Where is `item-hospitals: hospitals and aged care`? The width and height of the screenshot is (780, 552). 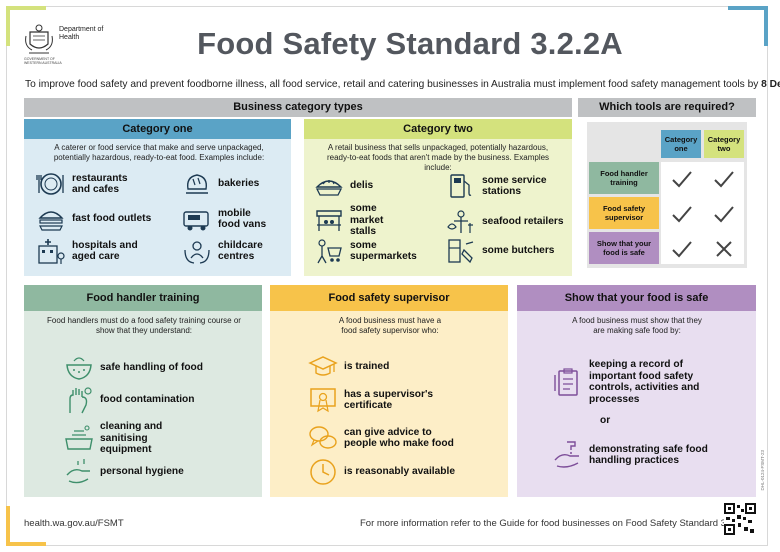
item-hospitals: hospitals and aged care is located at coordinates (89, 251).